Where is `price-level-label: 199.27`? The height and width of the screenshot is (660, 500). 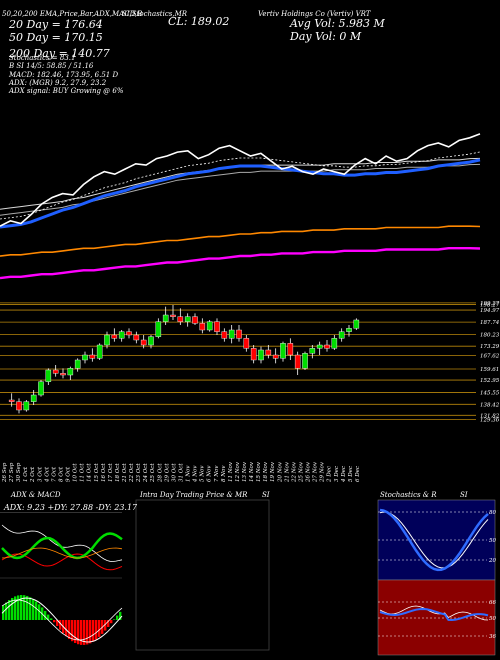
price-level-label: 199.27 is located at coordinates (490, 304).